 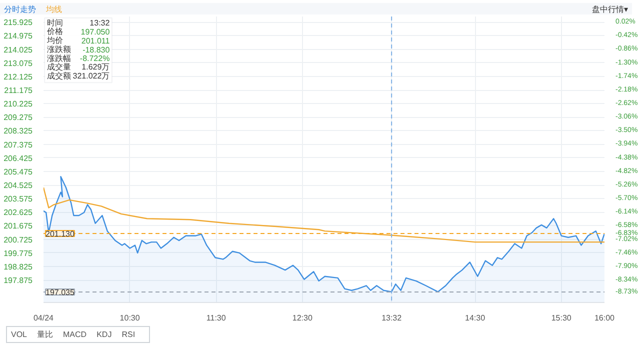 What do you see at coordinates (58, 49) in the screenshot?
I see `annotation: 涨跌额` at bounding box center [58, 49].